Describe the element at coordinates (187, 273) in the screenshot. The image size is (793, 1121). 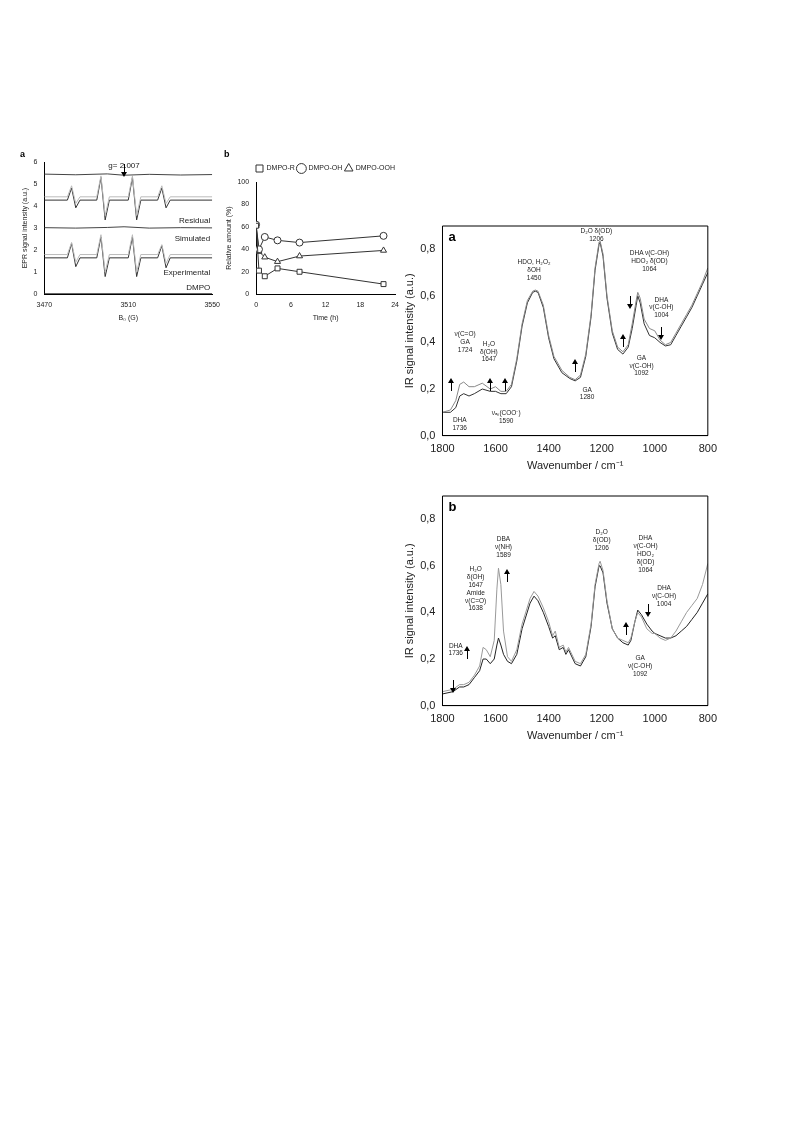
I see `annotation: Experimental` at that location.